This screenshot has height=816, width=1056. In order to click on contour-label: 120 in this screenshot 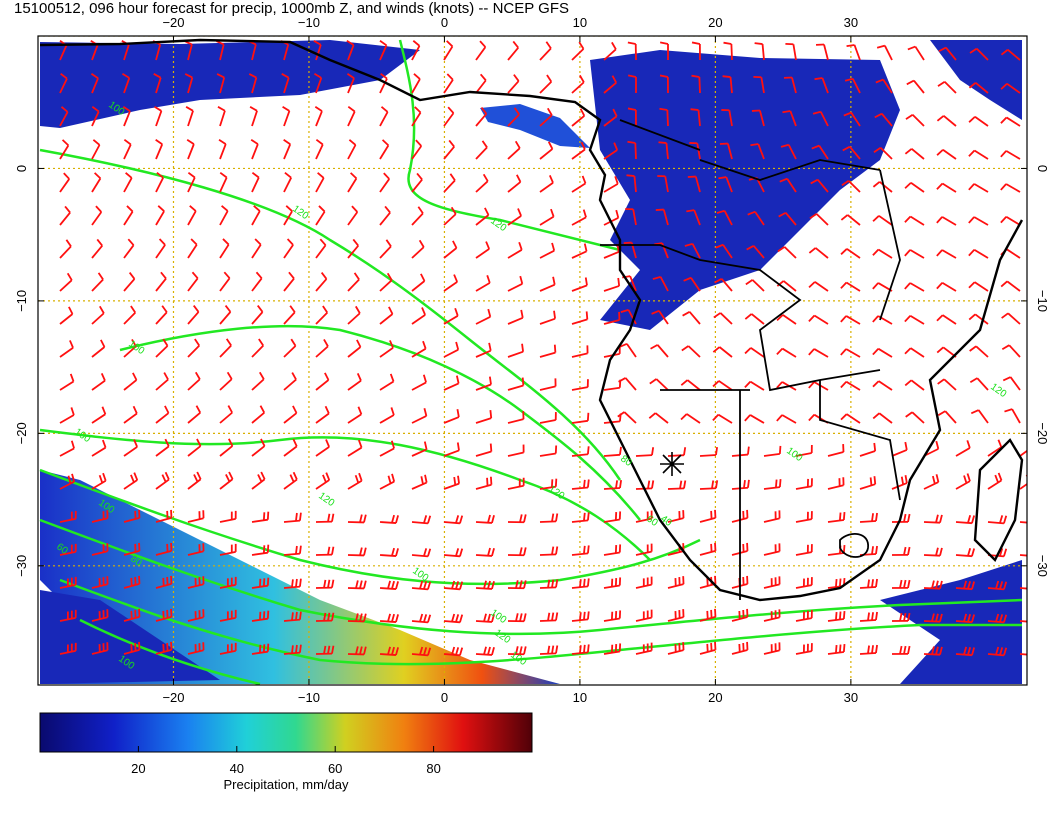, I will do `click(502, 636)`.